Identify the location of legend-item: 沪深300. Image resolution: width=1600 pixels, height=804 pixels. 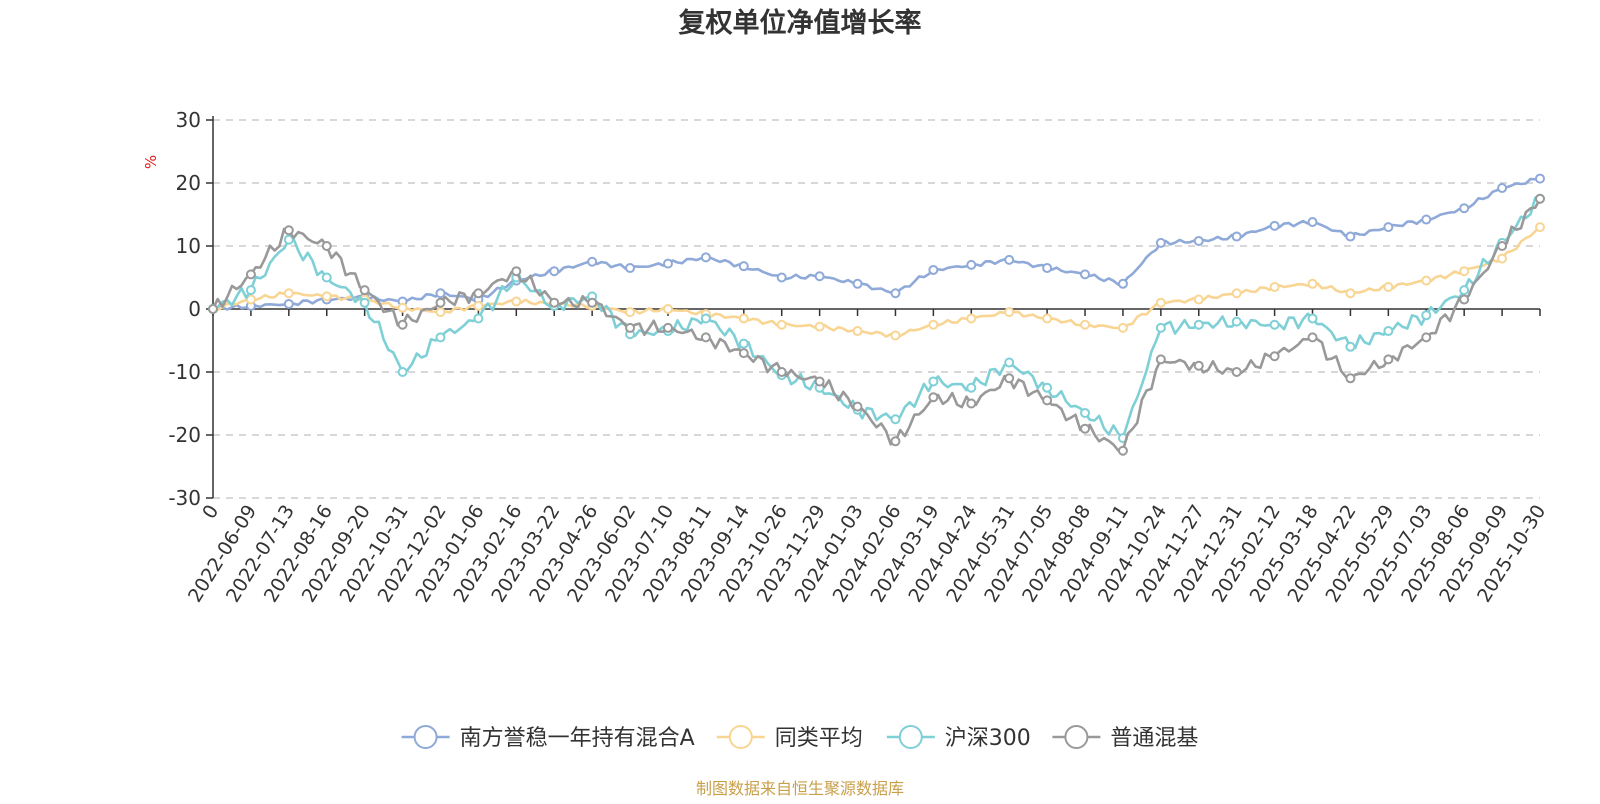
(958, 738).